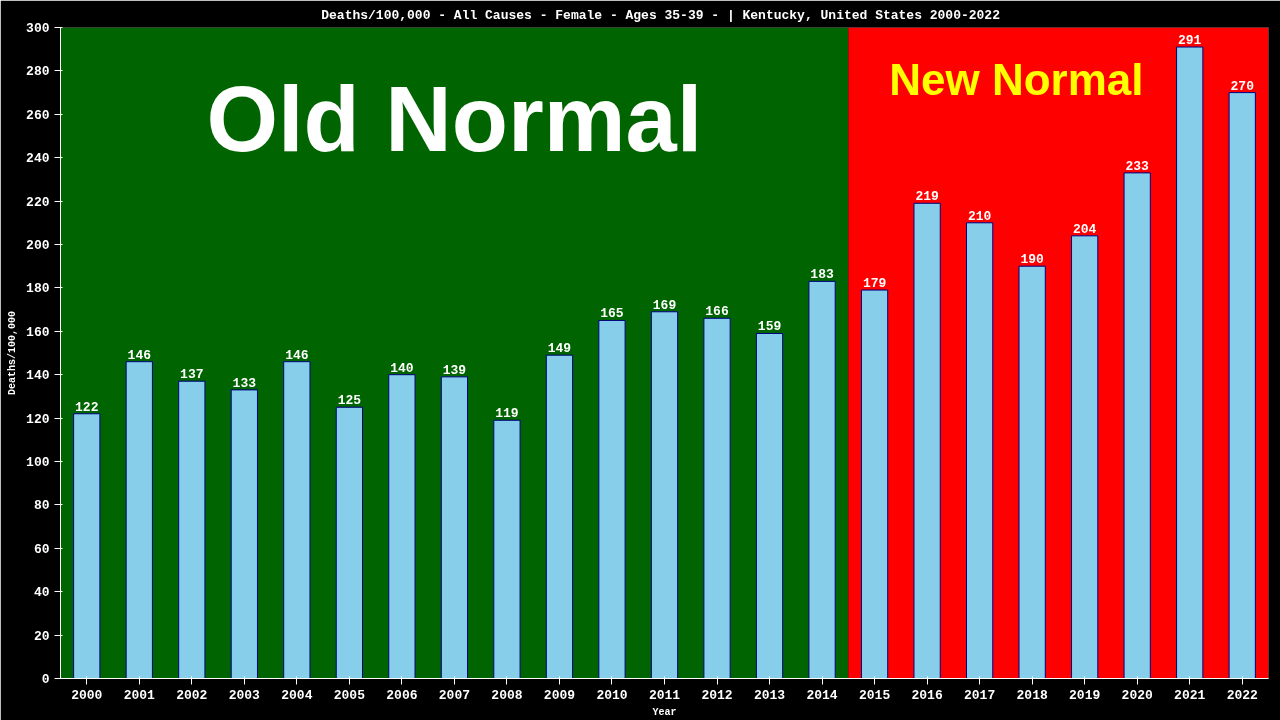 Image resolution: width=1280 pixels, height=720 pixels. Describe the element at coordinates (454, 118) in the screenshot. I see `band-label: Old Normal` at that location.